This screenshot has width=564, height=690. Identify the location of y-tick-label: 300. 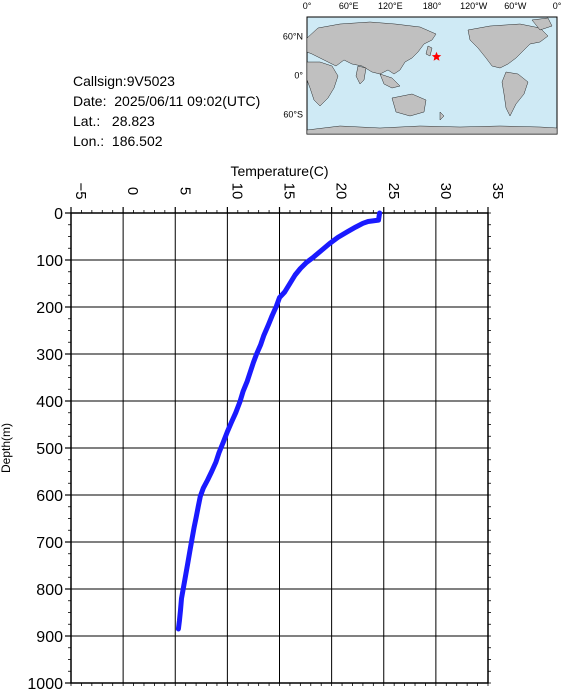
(49, 355).